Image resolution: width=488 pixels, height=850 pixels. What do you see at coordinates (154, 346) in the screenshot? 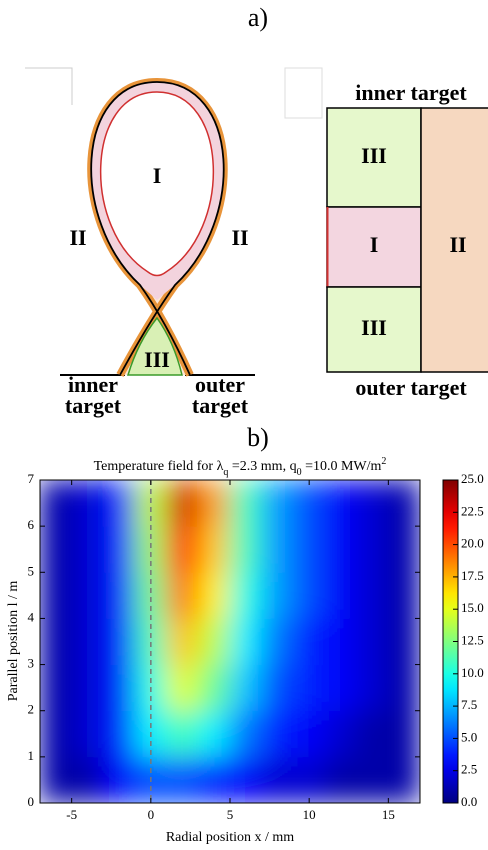
I see `private-region` at bounding box center [154, 346].